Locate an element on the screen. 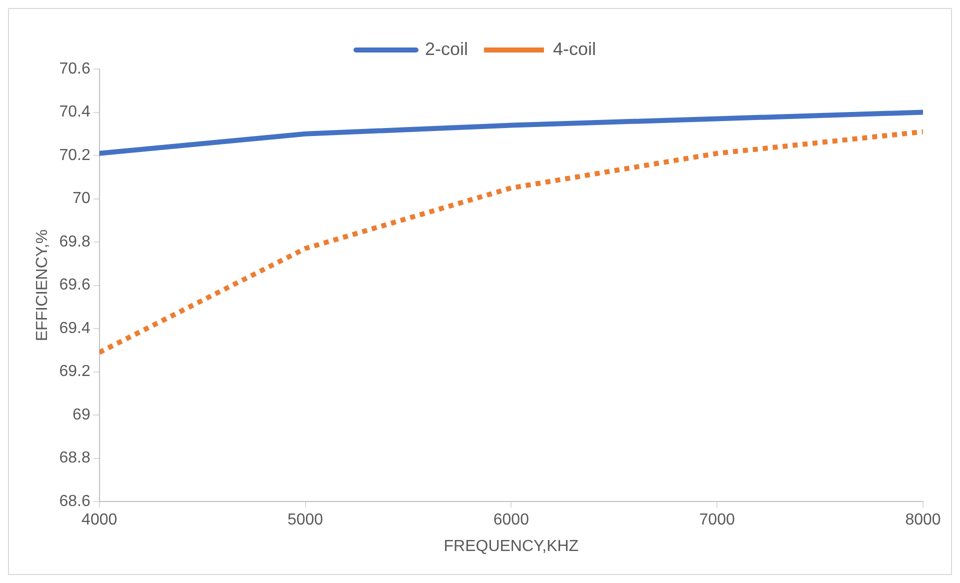 This screenshot has height=583, width=960. y-tick-label: 69 is located at coordinates (81, 415).